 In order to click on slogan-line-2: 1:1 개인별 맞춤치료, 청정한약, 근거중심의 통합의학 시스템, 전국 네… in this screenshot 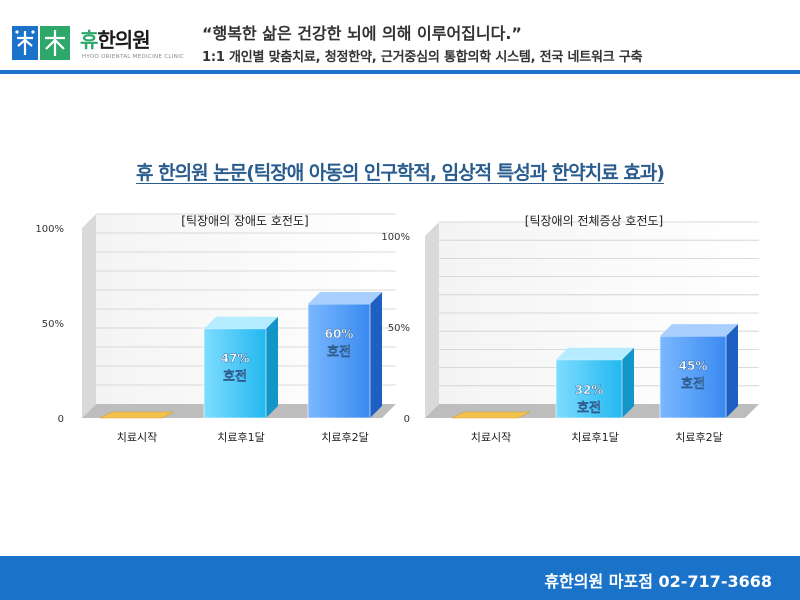, I will do `click(422, 57)`.